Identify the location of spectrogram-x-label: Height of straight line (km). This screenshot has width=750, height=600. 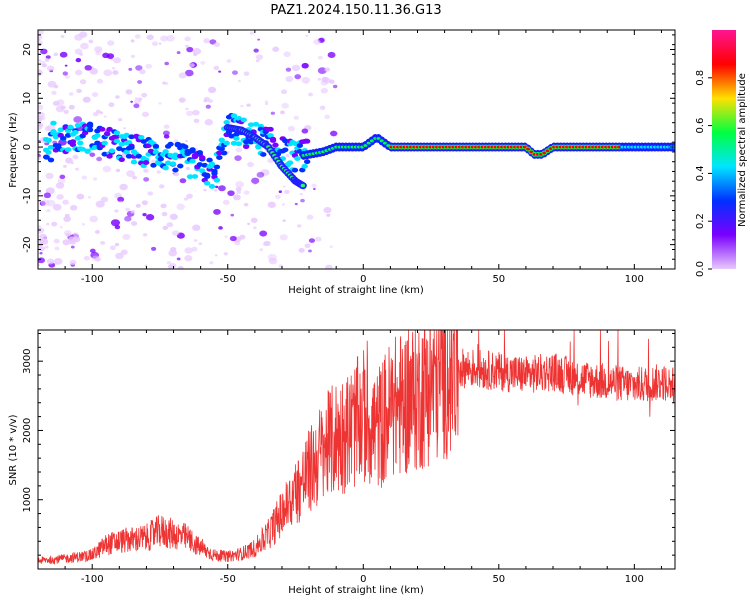
(356, 290).